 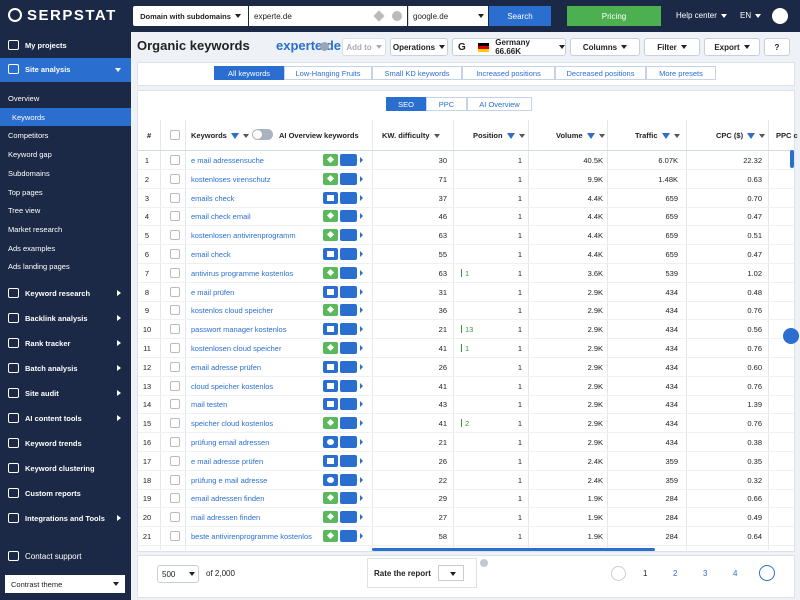 What do you see at coordinates (499, 104) in the screenshot?
I see `mode-tab: AI Overview` at bounding box center [499, 104].